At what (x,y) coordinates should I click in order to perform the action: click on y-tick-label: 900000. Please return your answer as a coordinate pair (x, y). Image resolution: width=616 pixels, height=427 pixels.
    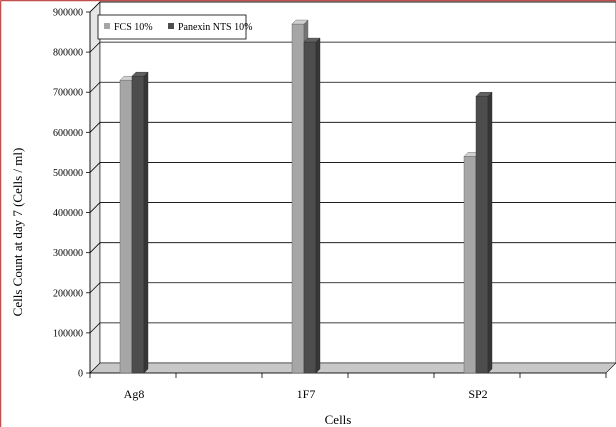
    Looking at the image, I should click on (68, 13).